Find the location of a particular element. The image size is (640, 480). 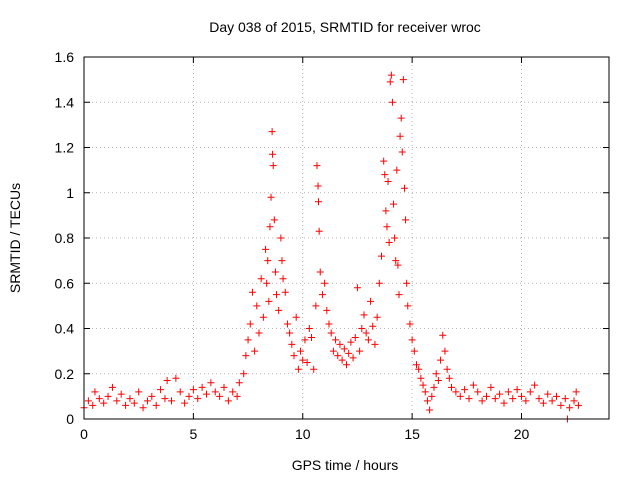

y-tick-label: 0.6 is located at coordinates (65, 283).